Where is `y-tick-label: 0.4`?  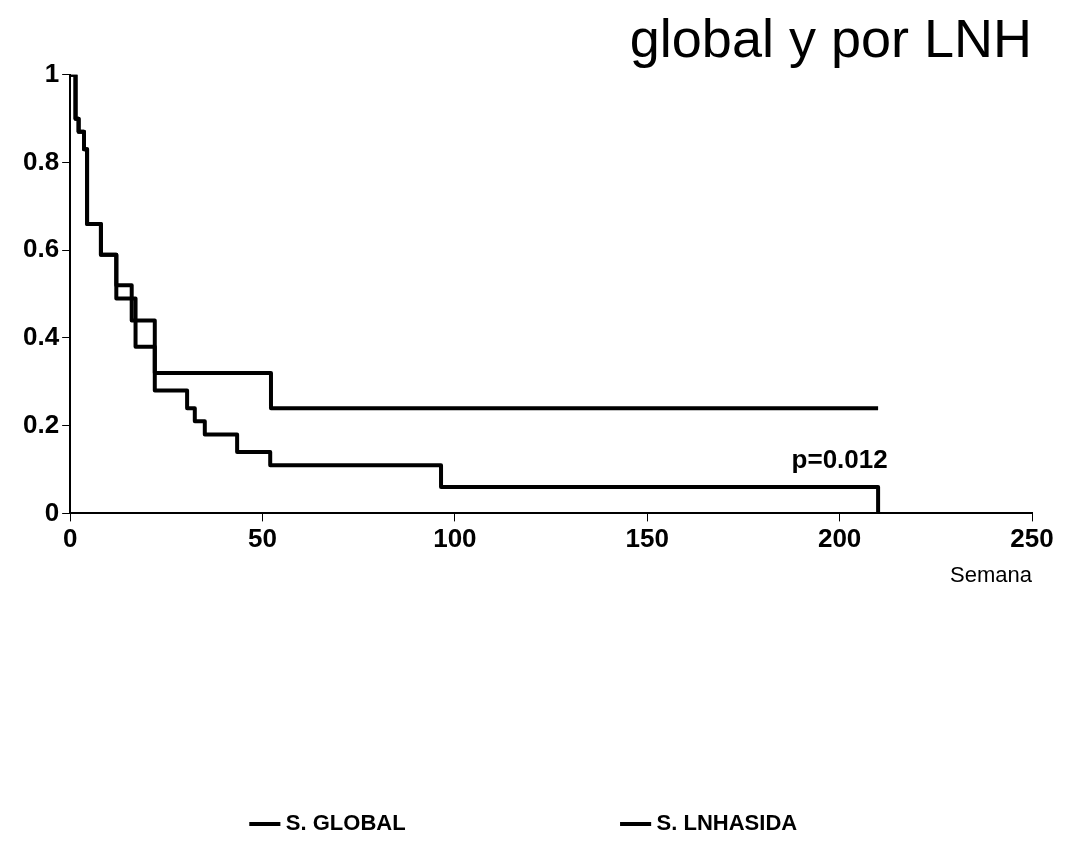 y-tick-label: 0.4 is located at coordinates (41, 336).